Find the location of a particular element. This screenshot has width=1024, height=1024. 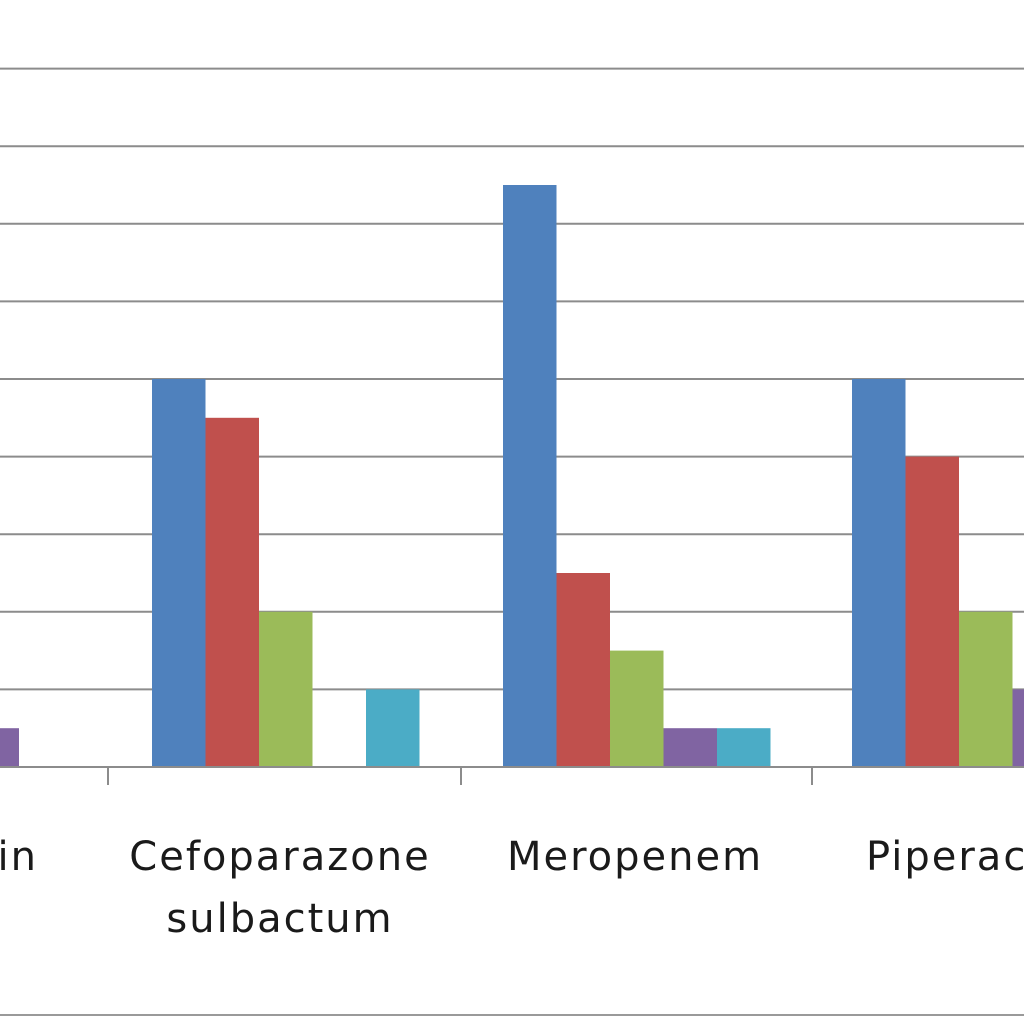

x-tick-label: Meropenem is located at coordinates (635, 857).